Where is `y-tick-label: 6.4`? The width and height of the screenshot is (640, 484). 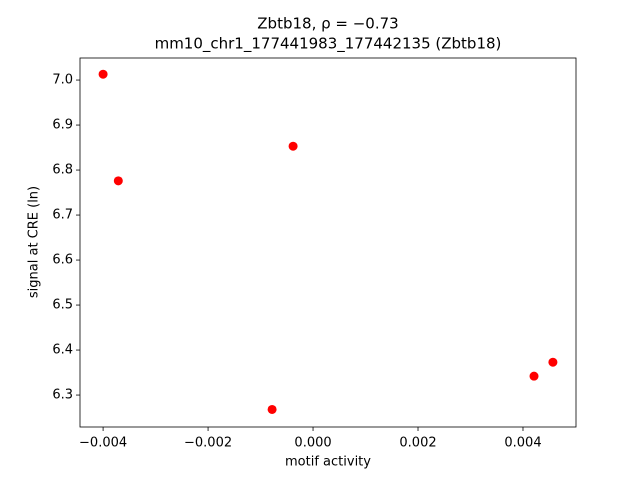
y-tick-label: 6.4 is located at coordinates (62, 350).